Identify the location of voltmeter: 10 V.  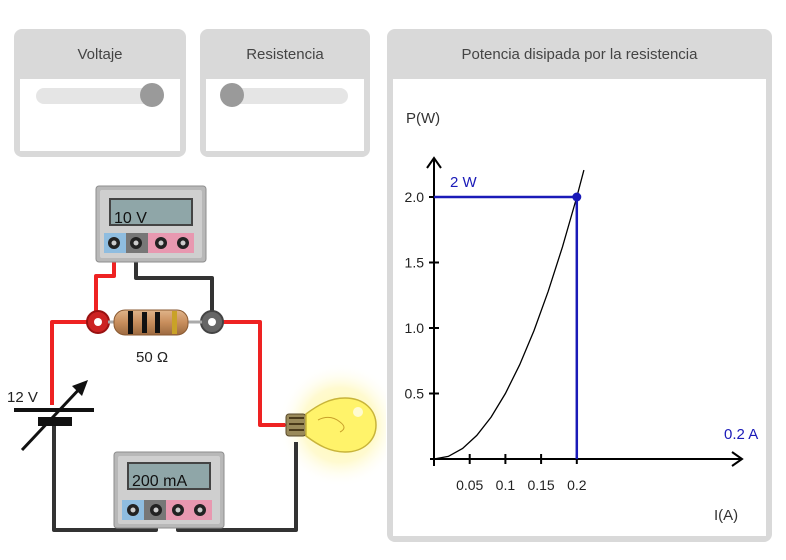
(151, 224).